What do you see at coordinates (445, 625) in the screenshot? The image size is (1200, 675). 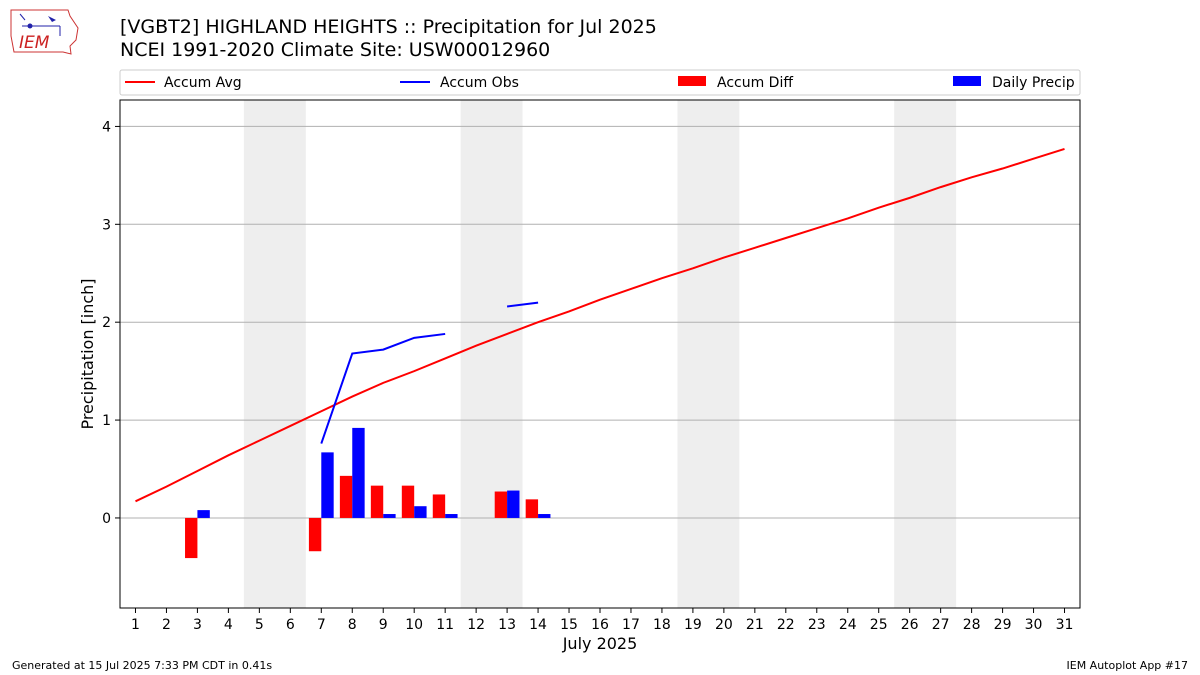 I see `x-tick-label: 11` at bounding box center [445, 625].